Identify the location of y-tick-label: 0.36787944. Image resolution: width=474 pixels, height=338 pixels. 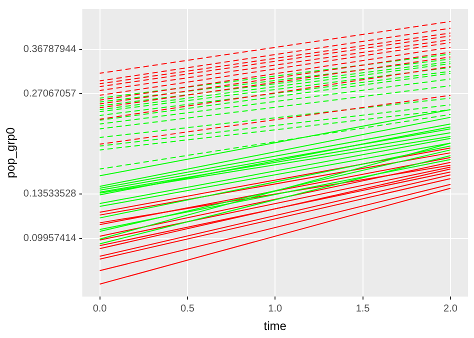
(50, 50).